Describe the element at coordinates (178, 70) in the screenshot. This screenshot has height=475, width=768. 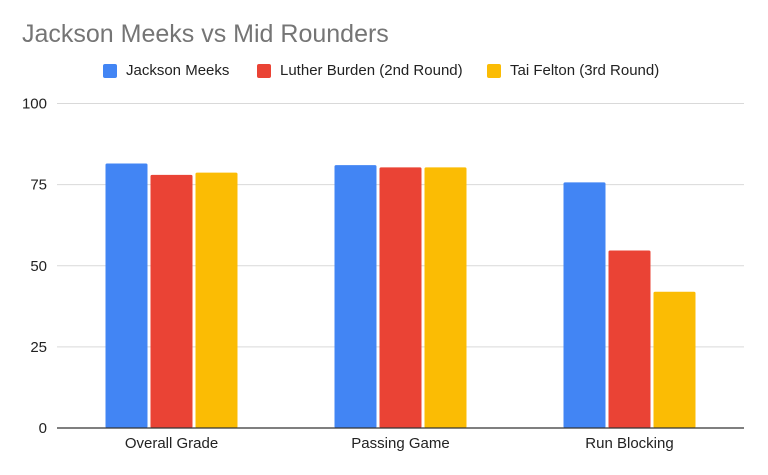
I see `legend-label: Jackson Meeks` at that location.